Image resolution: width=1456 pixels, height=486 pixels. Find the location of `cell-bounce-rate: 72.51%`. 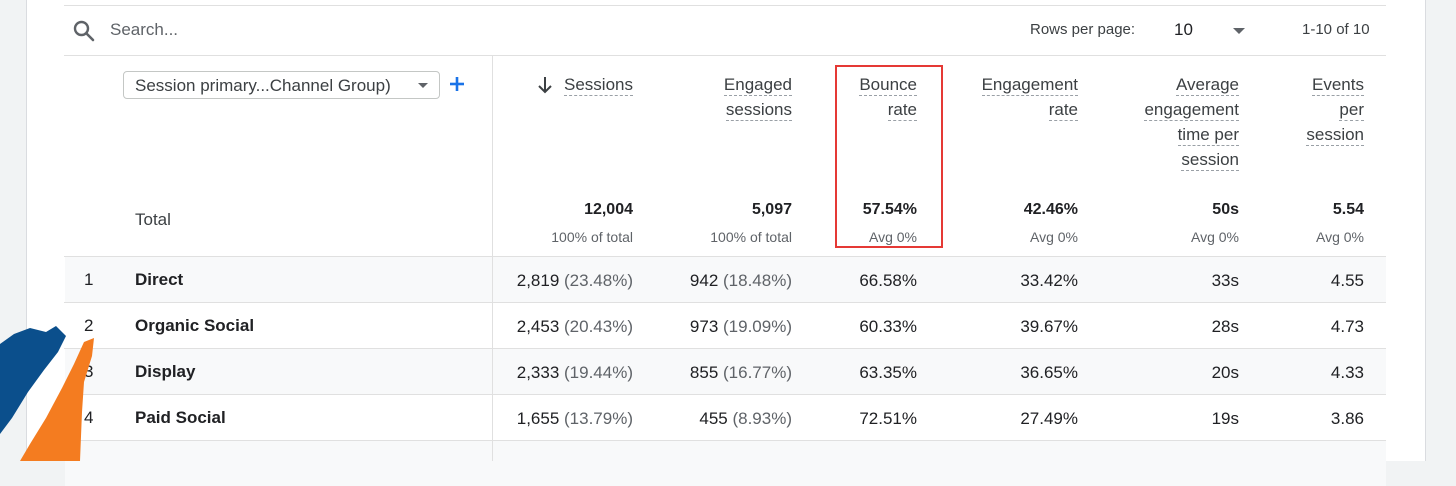

cell-bounce-rate: 72.51% is located at coordinates (888, 418).